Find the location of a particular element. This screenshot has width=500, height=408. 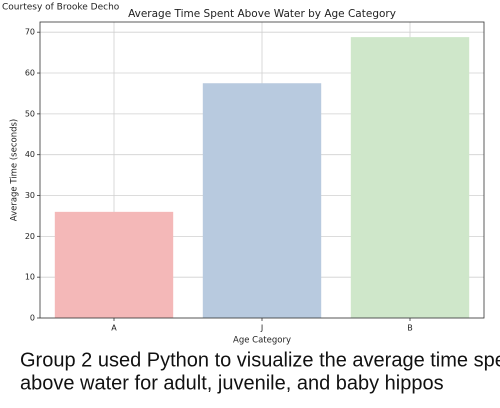

y-tick-label: 70 is located at coordinates (30, 32).